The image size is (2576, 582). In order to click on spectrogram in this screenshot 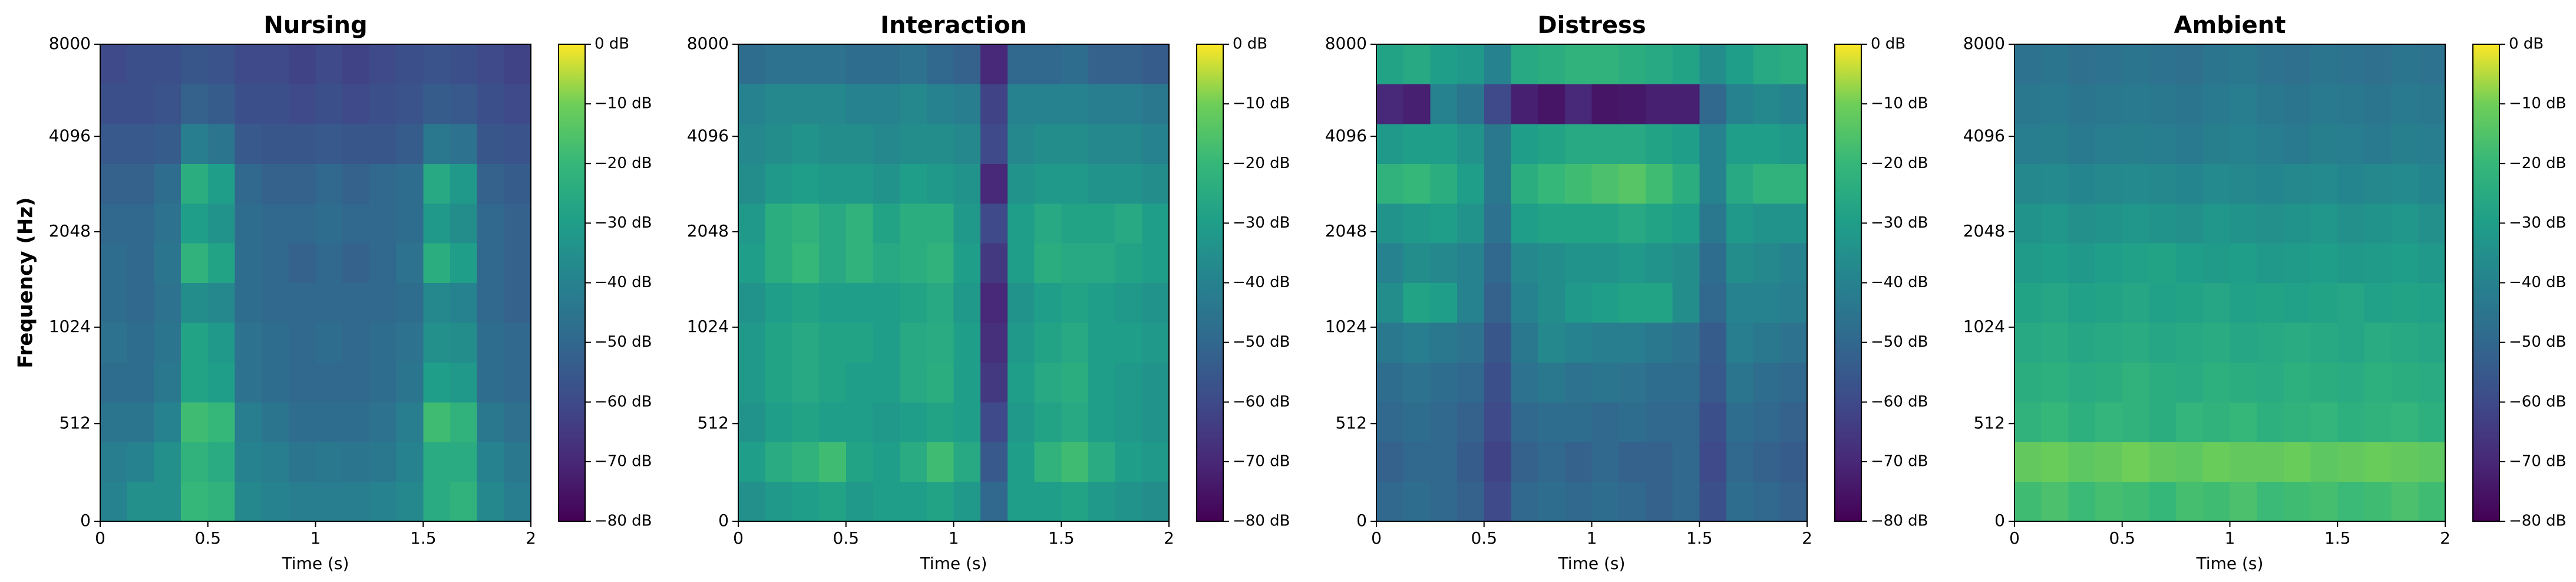, I will do `click(954, 283)`.